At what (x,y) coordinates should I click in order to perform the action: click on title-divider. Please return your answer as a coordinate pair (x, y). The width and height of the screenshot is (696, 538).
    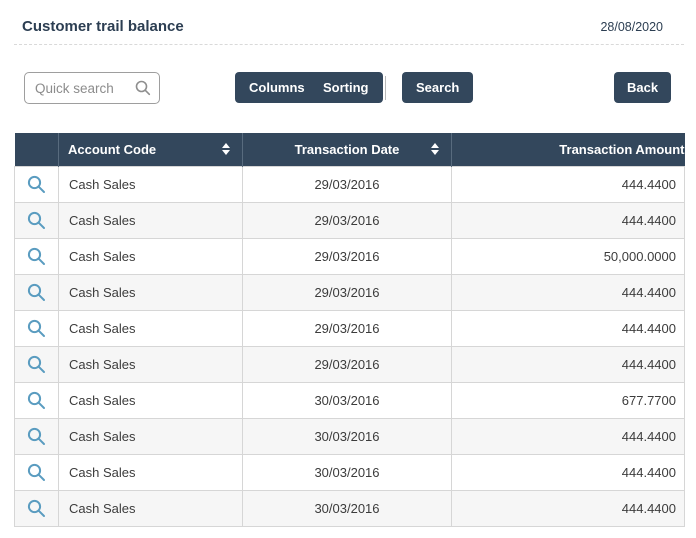
    Looking at the image, I should click on (349, 44).